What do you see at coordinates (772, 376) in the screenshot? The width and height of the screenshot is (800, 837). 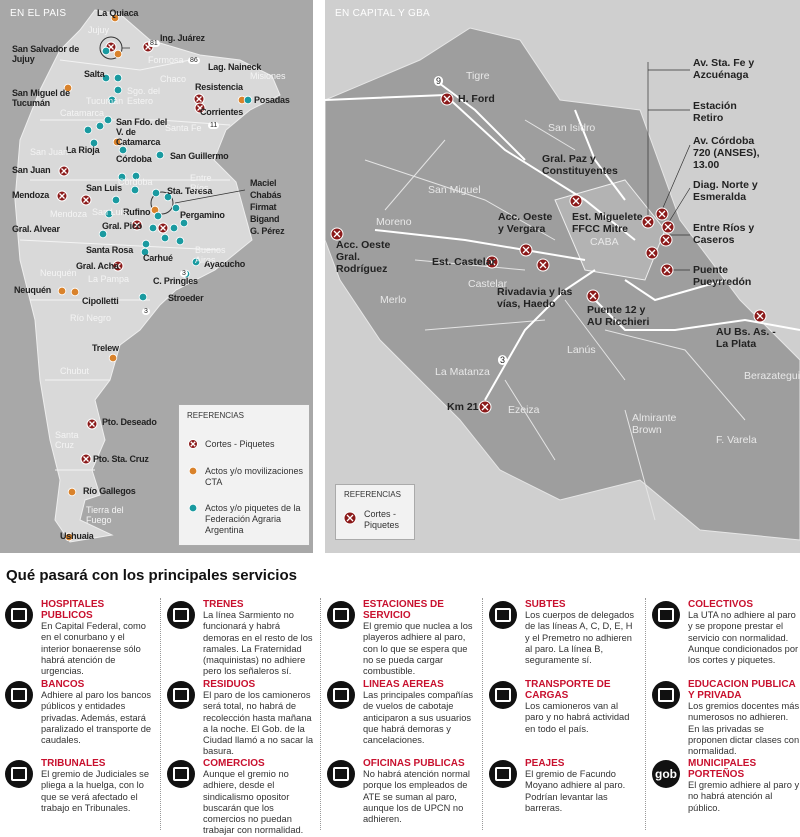 I see `region-label: Berazategui` at bounding box center [772, 376].